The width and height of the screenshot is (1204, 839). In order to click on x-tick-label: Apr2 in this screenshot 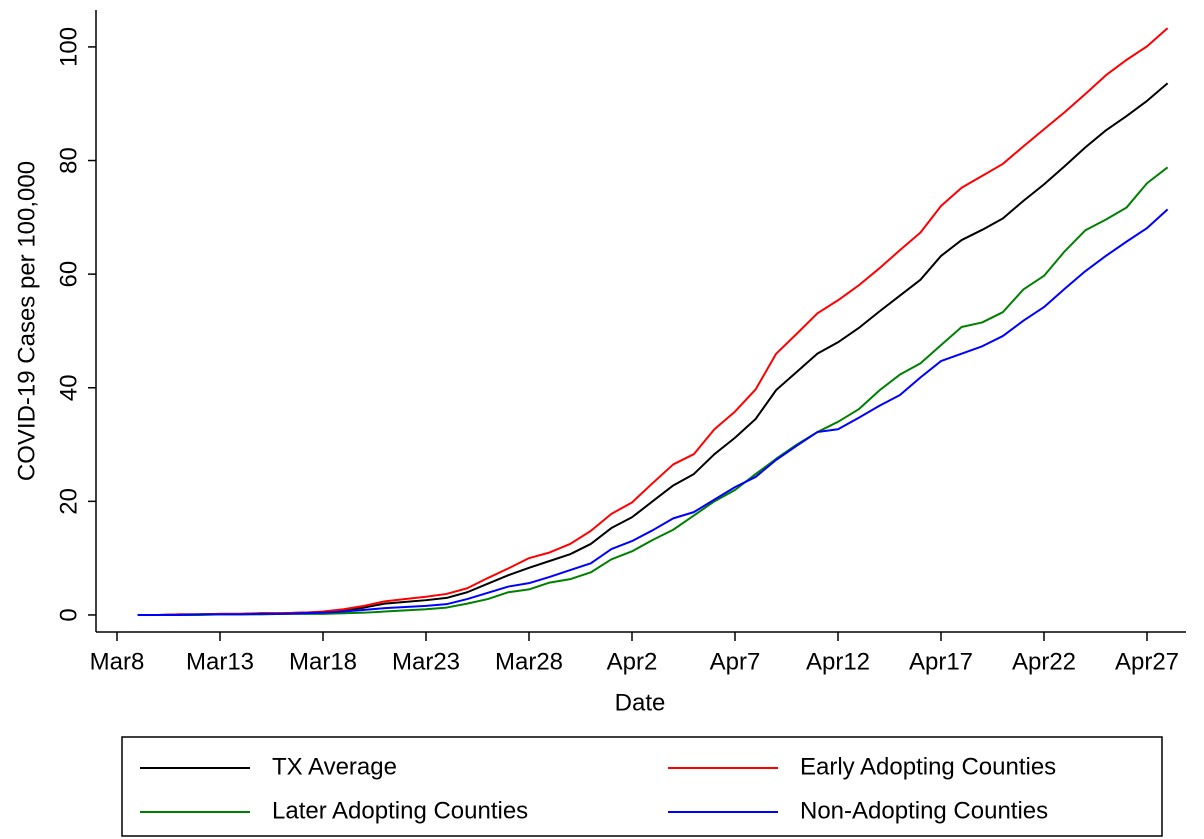, I will do `click(632, 661)`.